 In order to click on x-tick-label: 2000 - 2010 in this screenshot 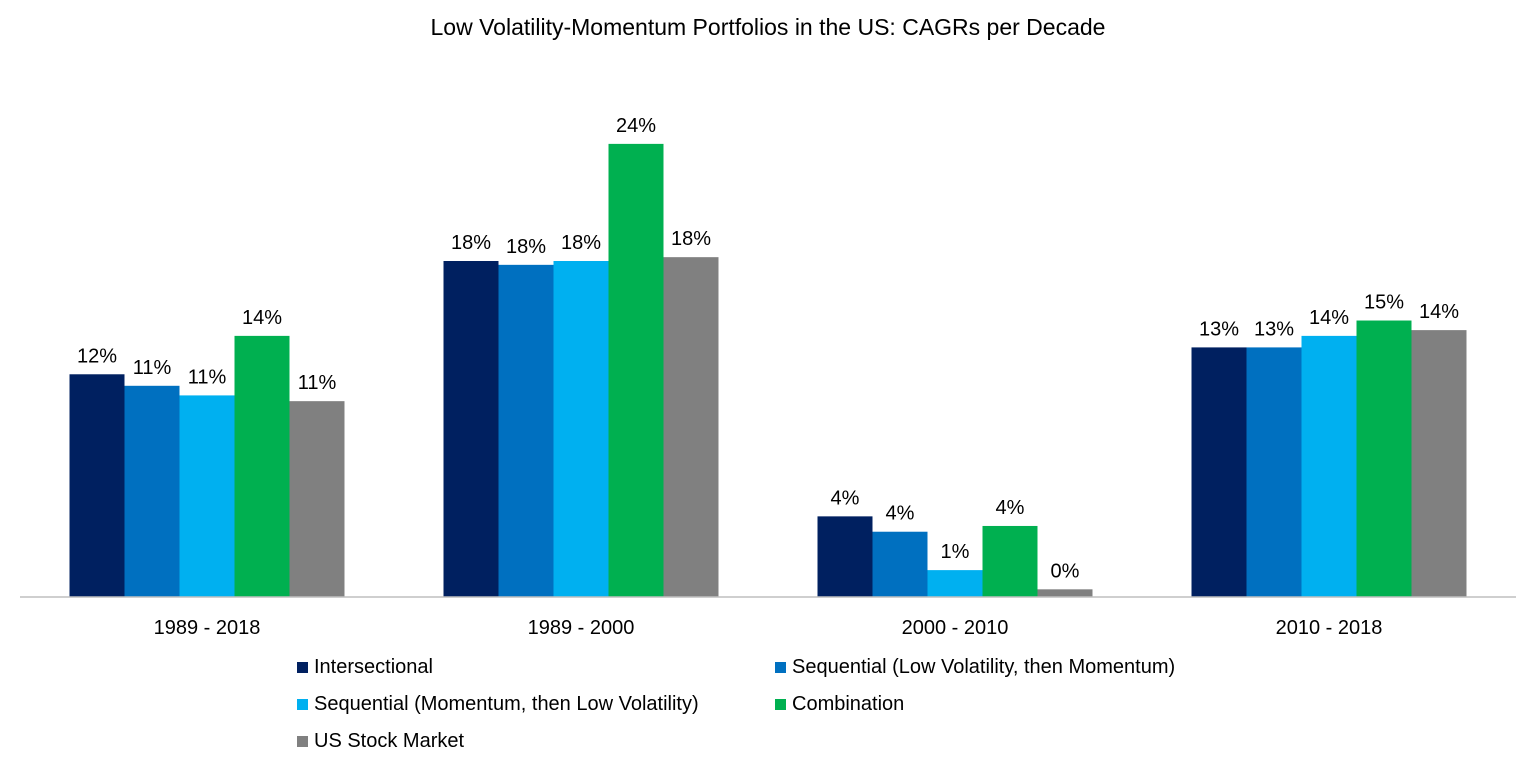, I will do `click(955, 628)`.